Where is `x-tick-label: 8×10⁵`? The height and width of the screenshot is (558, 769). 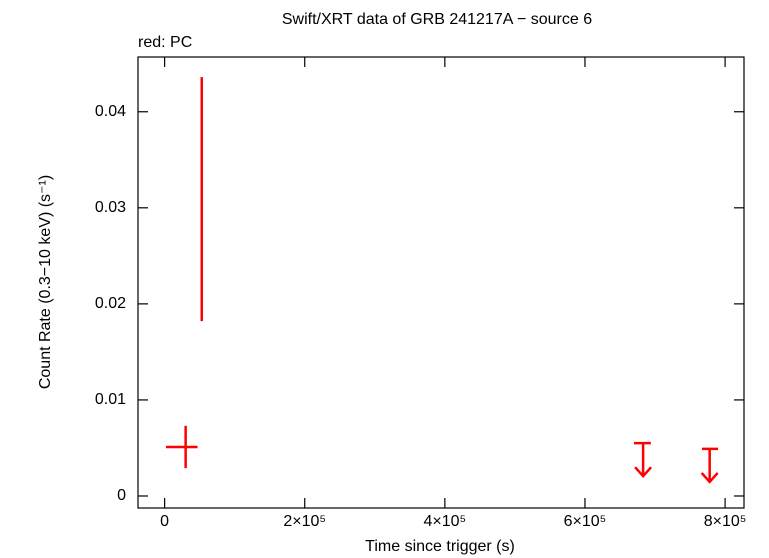
x-tick-label: 8×10⁵ is located at coordinates (725, 521).